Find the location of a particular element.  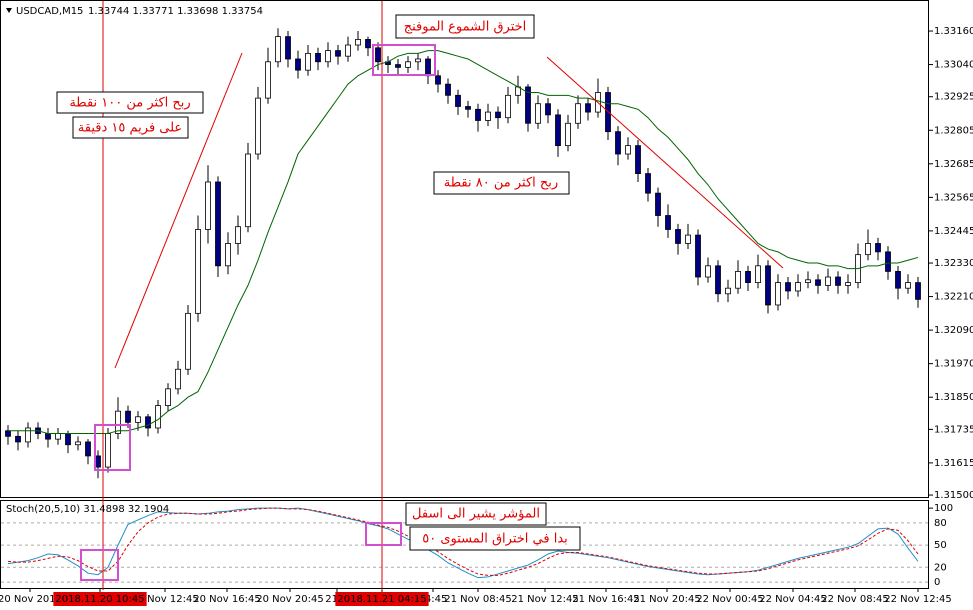

y-tick-label: 50 is located at coordinates (940, 545).